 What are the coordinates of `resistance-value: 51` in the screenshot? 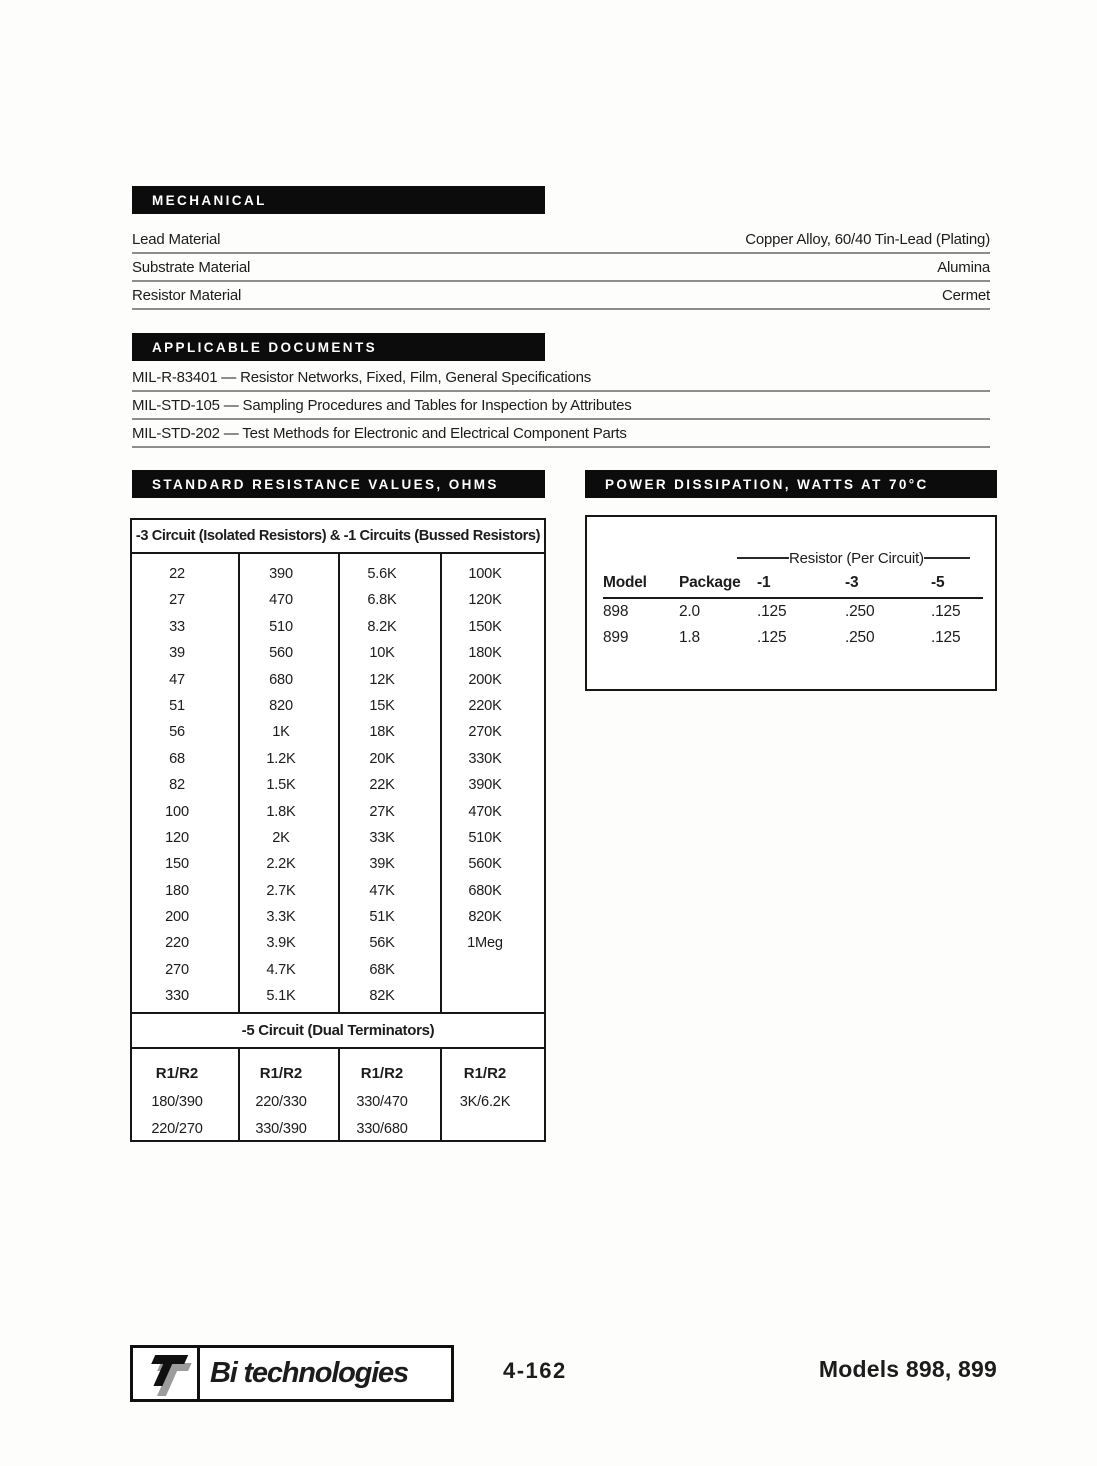 It's located at (177, 705).